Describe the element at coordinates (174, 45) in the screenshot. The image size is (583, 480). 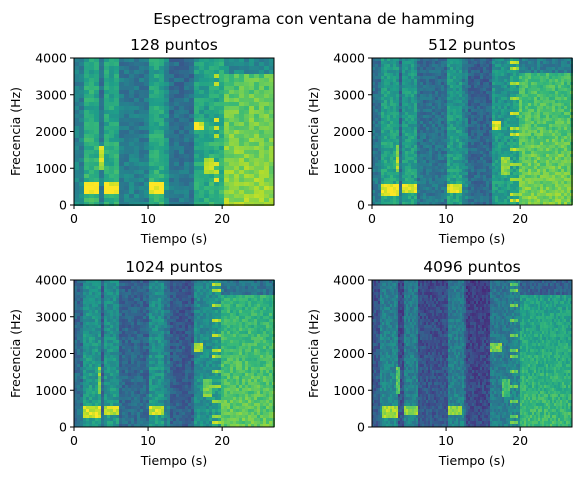
I see `panel-title: 128 puntos` at that location.